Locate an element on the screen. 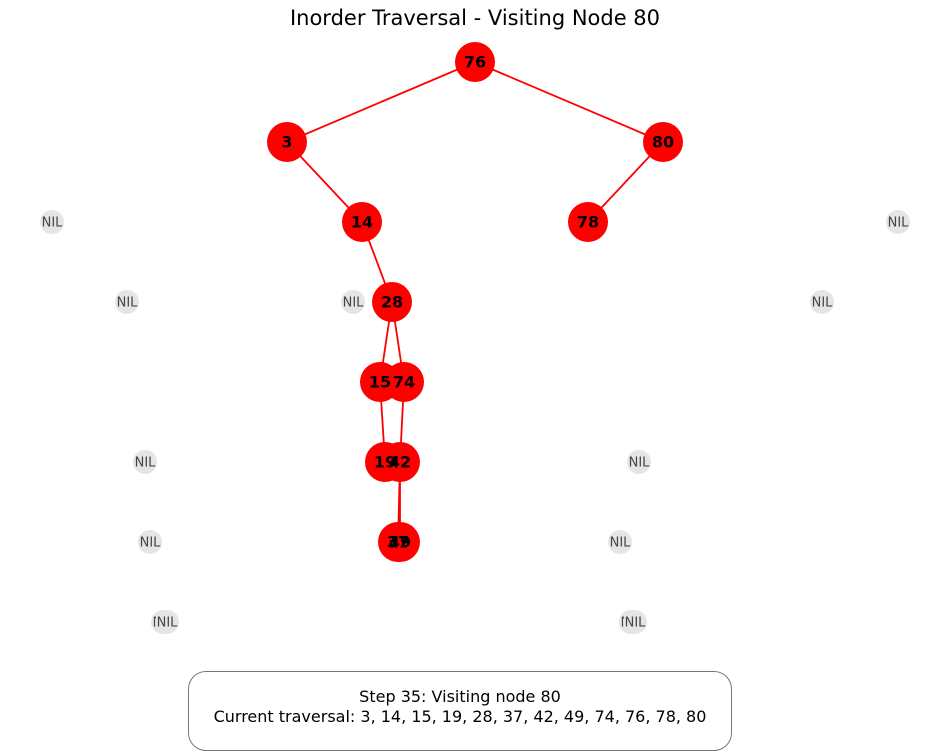  node-label-14: 14 is located at coordinates (362, 222).